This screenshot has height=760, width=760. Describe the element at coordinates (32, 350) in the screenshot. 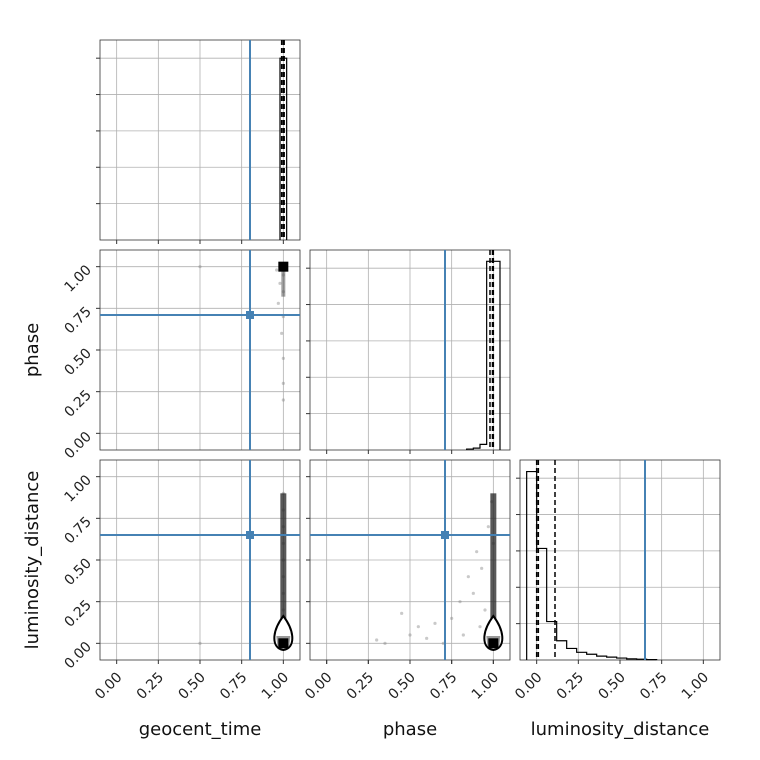

I see `ylabel-phase: phase` at that location.